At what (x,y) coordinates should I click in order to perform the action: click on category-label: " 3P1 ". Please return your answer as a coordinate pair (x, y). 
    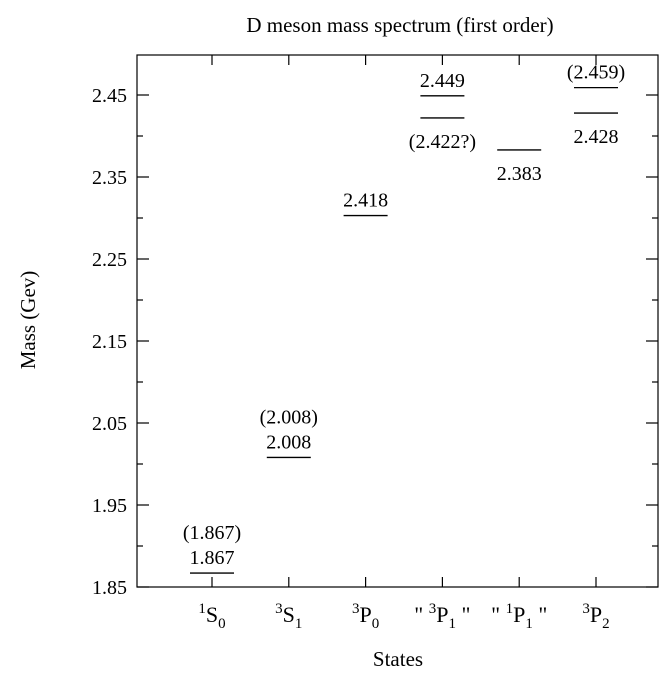
    Looking at the image, I should click on (442, 616).